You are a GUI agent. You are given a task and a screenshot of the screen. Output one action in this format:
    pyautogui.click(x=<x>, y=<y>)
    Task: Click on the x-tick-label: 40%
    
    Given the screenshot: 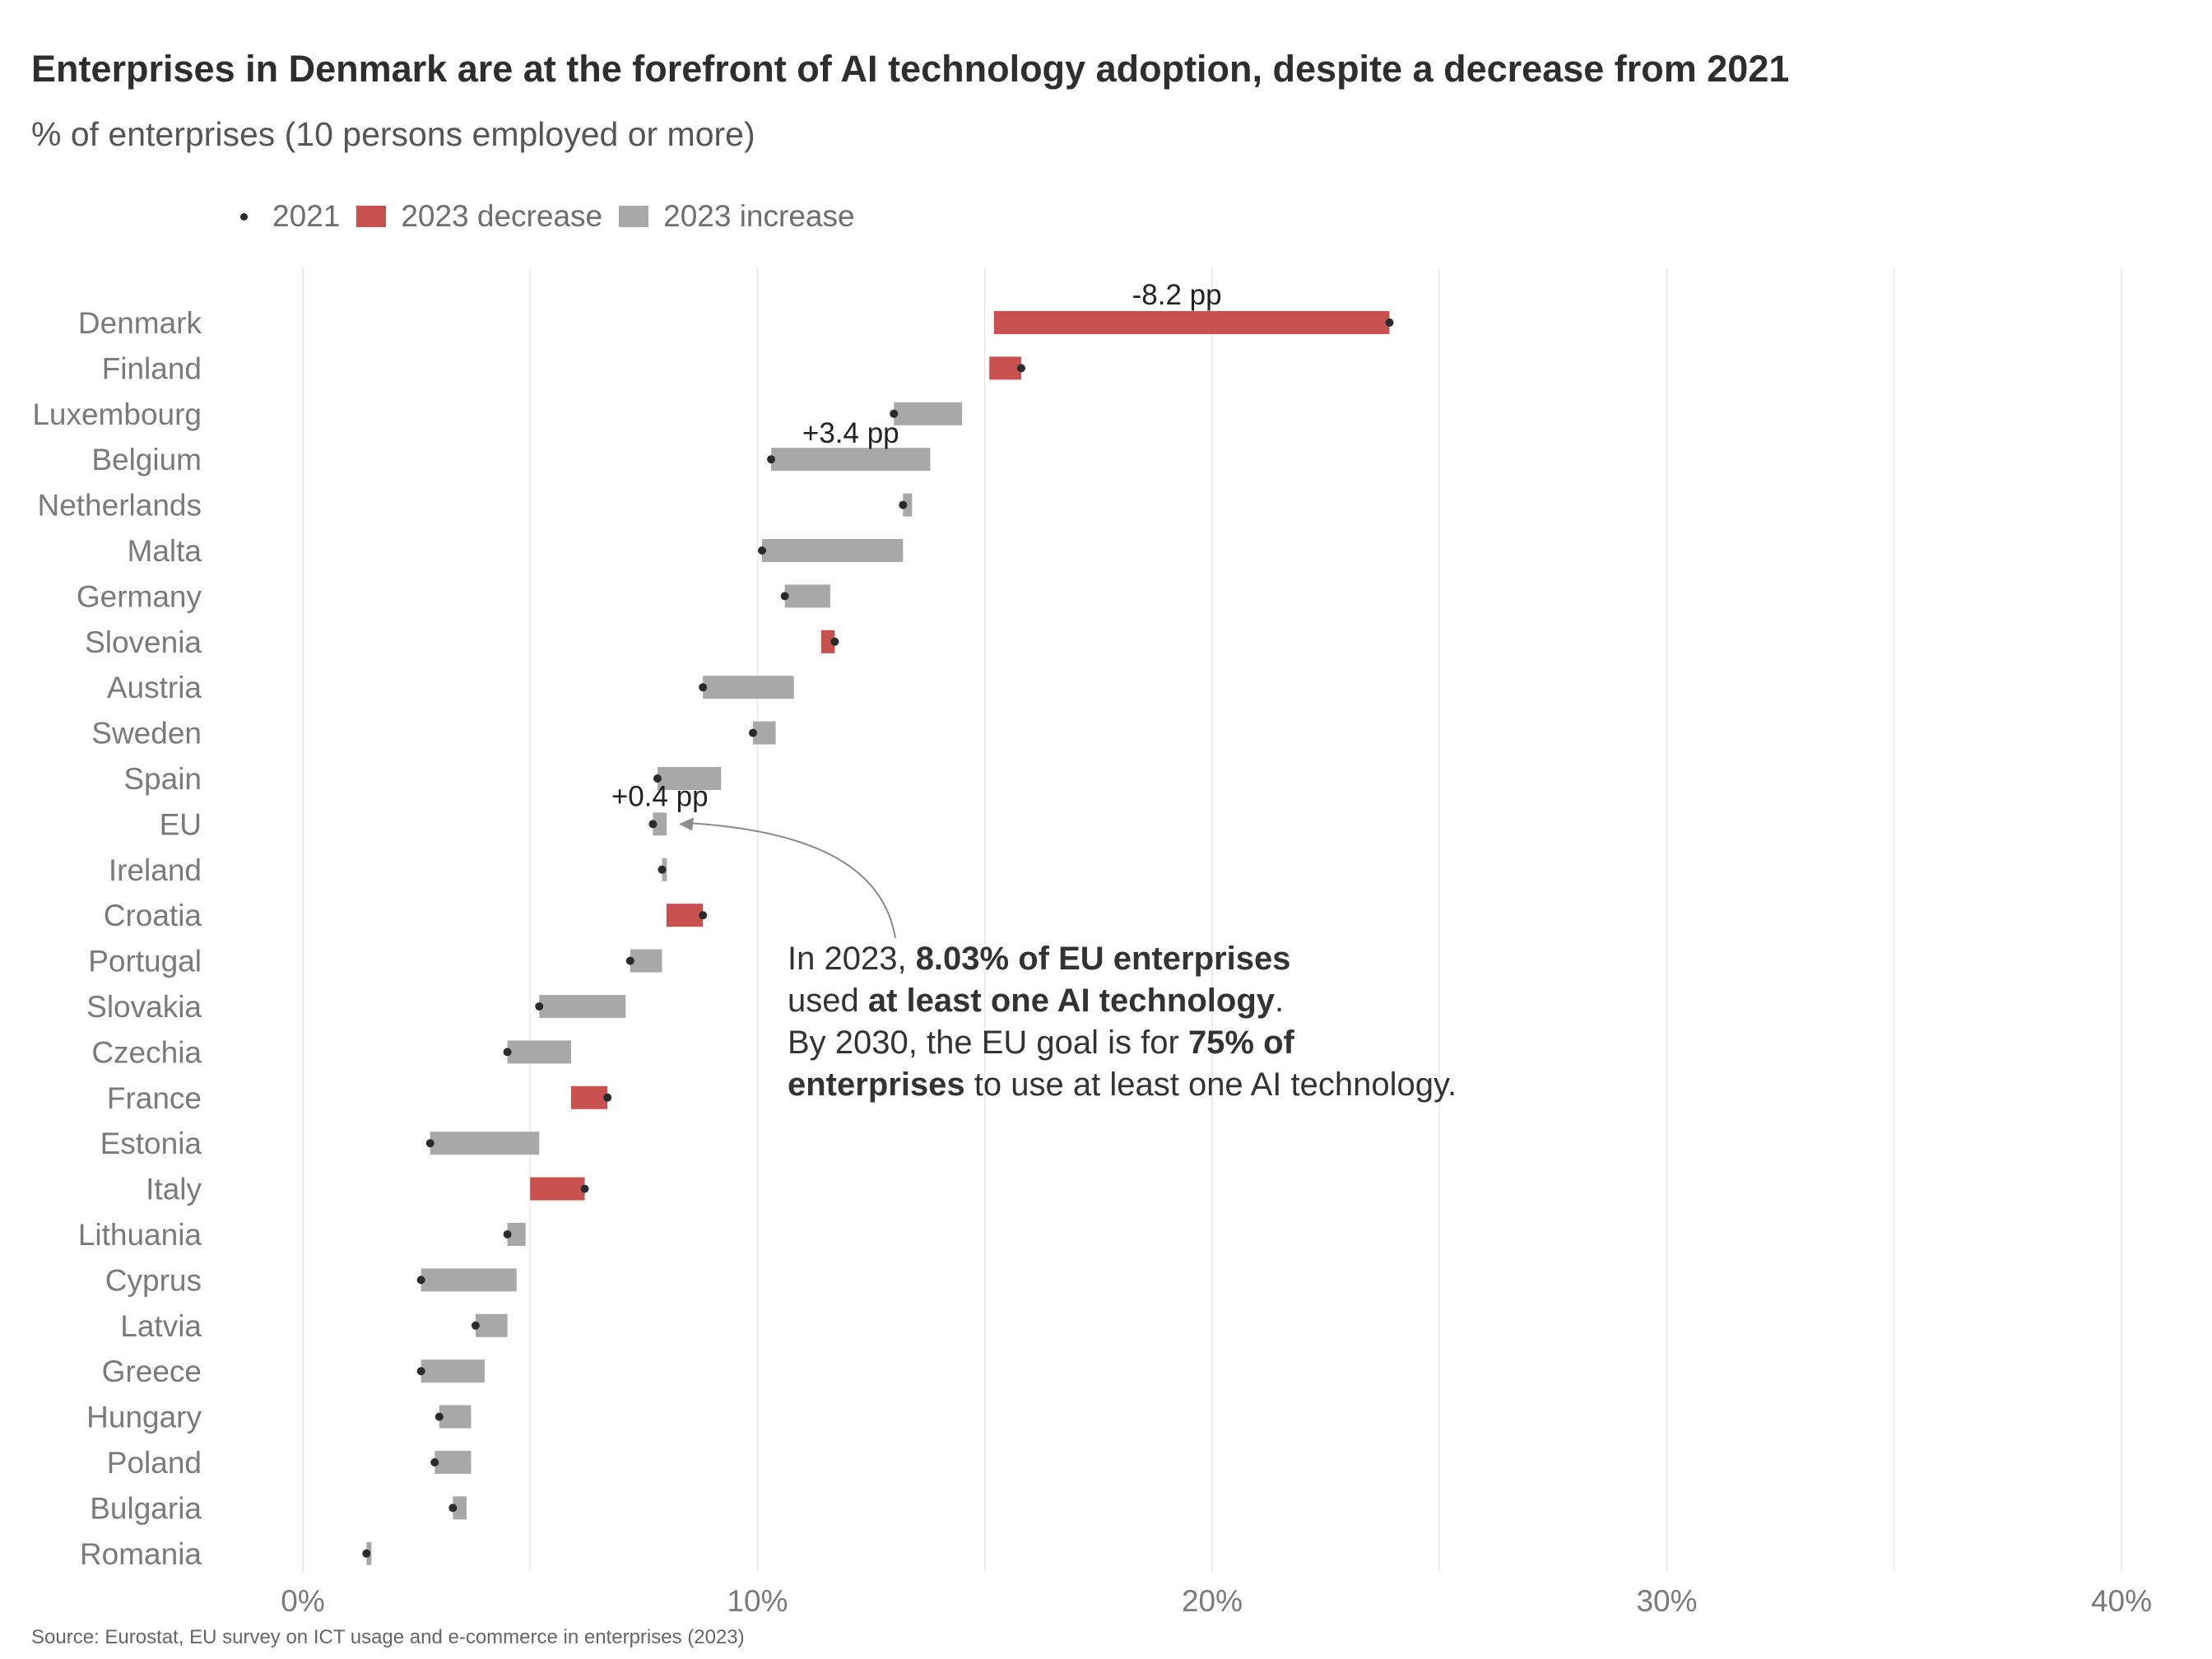 What is the action you would take?
    pyautogui.click(x=2121, y=1601)
    